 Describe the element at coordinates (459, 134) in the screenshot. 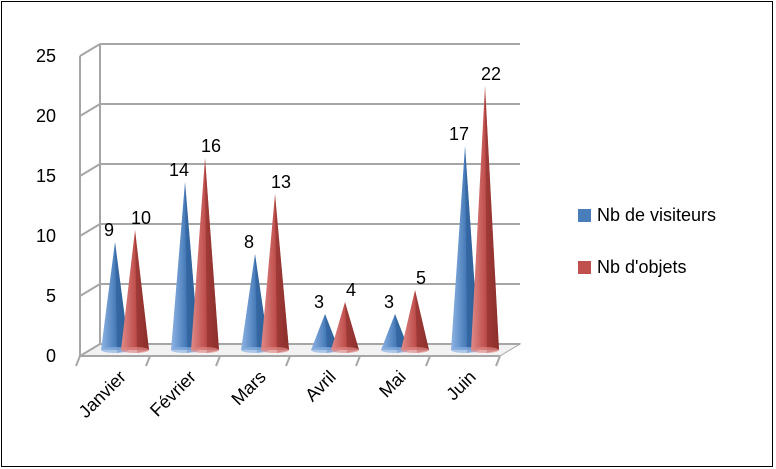

I see `data-label: 17` at that location.